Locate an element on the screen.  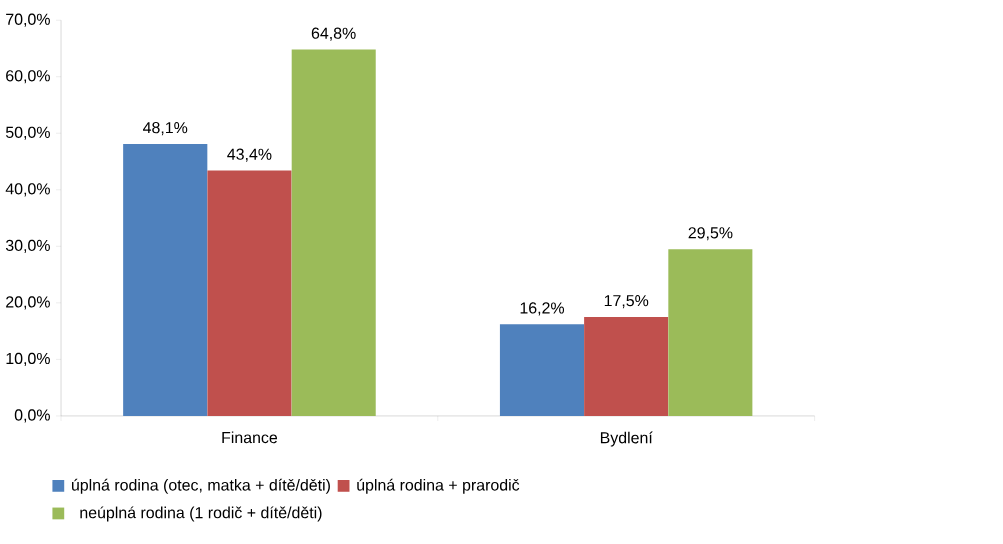
data-label: 16,2% is located at coordinates (542, 309).